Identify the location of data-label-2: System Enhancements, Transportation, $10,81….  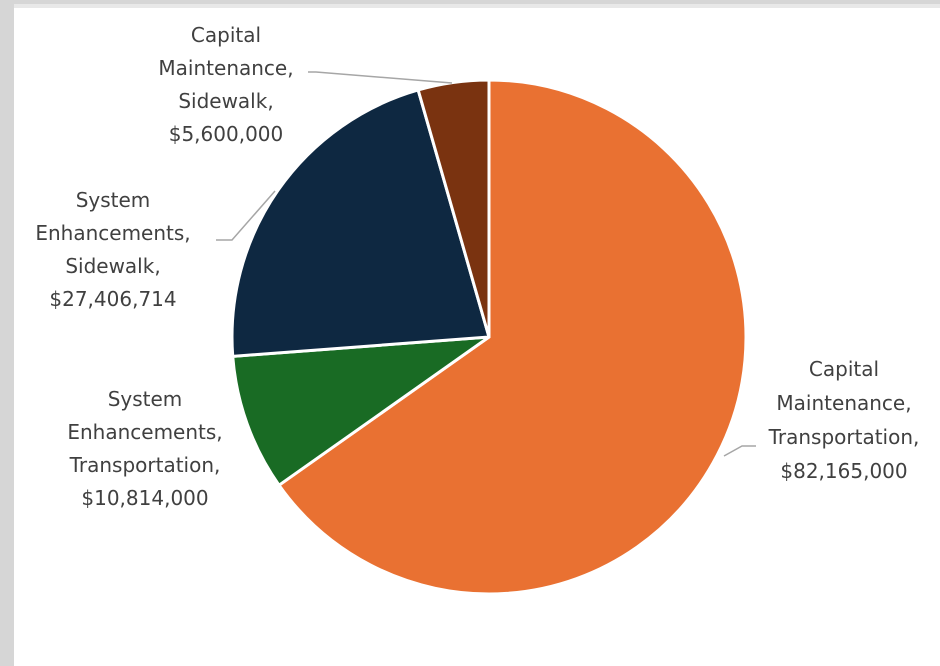
(144, 448).